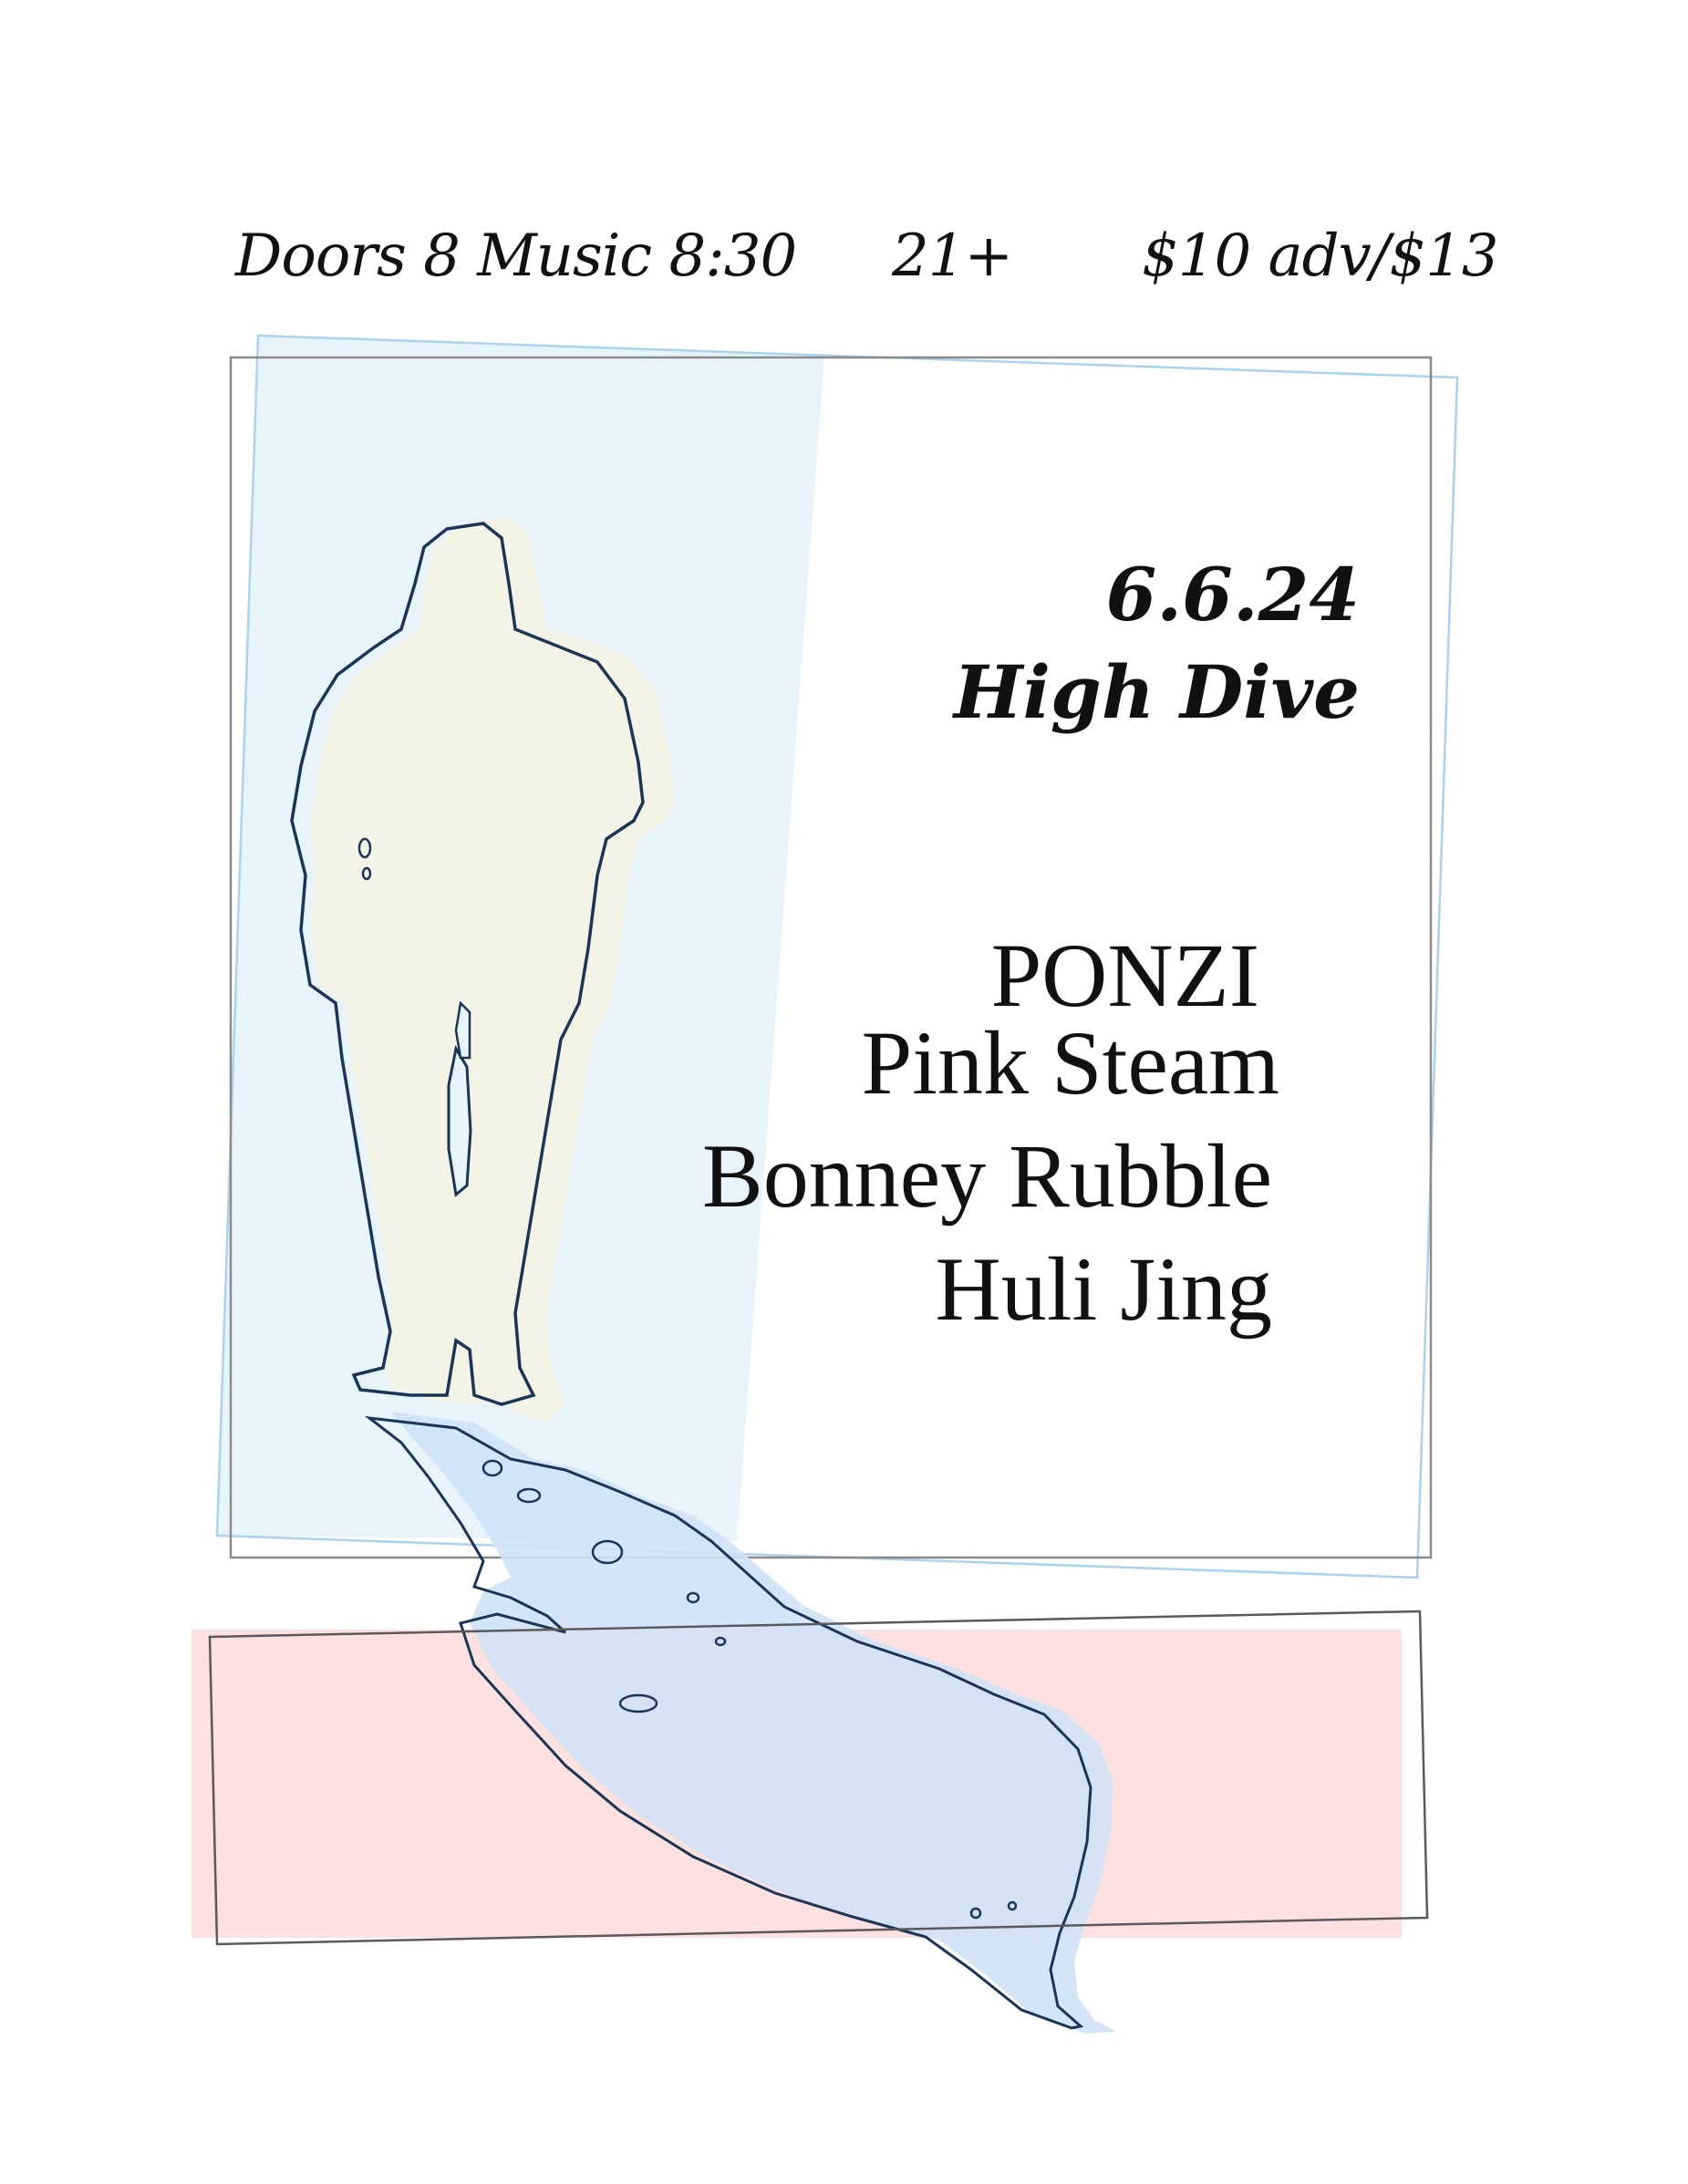 Image resolution: width=1688 pixels, height=2184 pixels. What do you see at coordinates (1070, 1063) in the screenshot?
I see `band-name: Pink Steam` at bounding box center [1070, 1063].